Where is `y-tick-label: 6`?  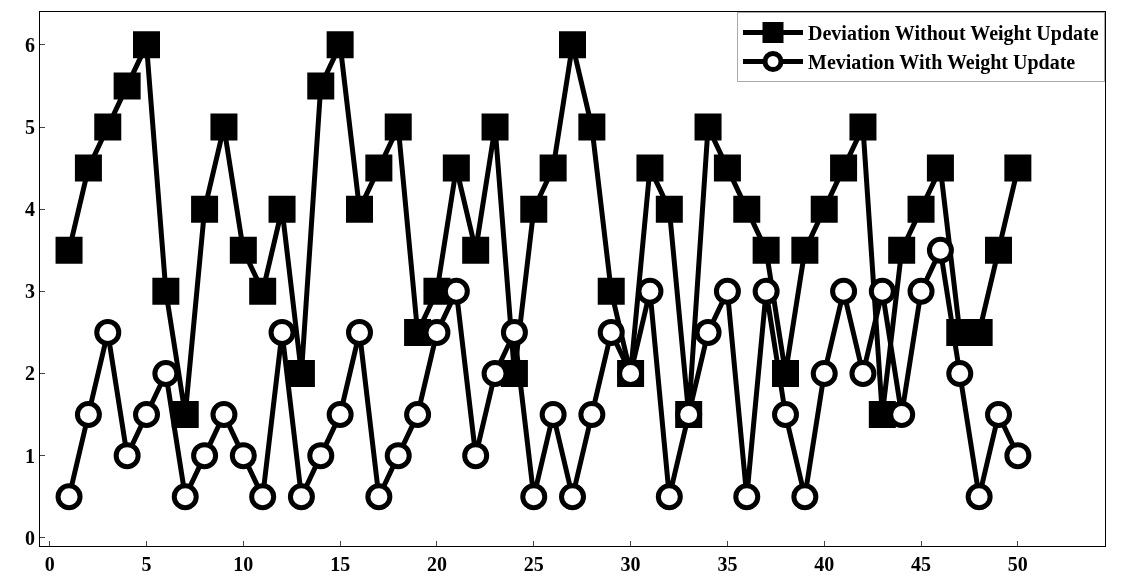 y-tick-label: 6 is located at coordinates (30, 44).